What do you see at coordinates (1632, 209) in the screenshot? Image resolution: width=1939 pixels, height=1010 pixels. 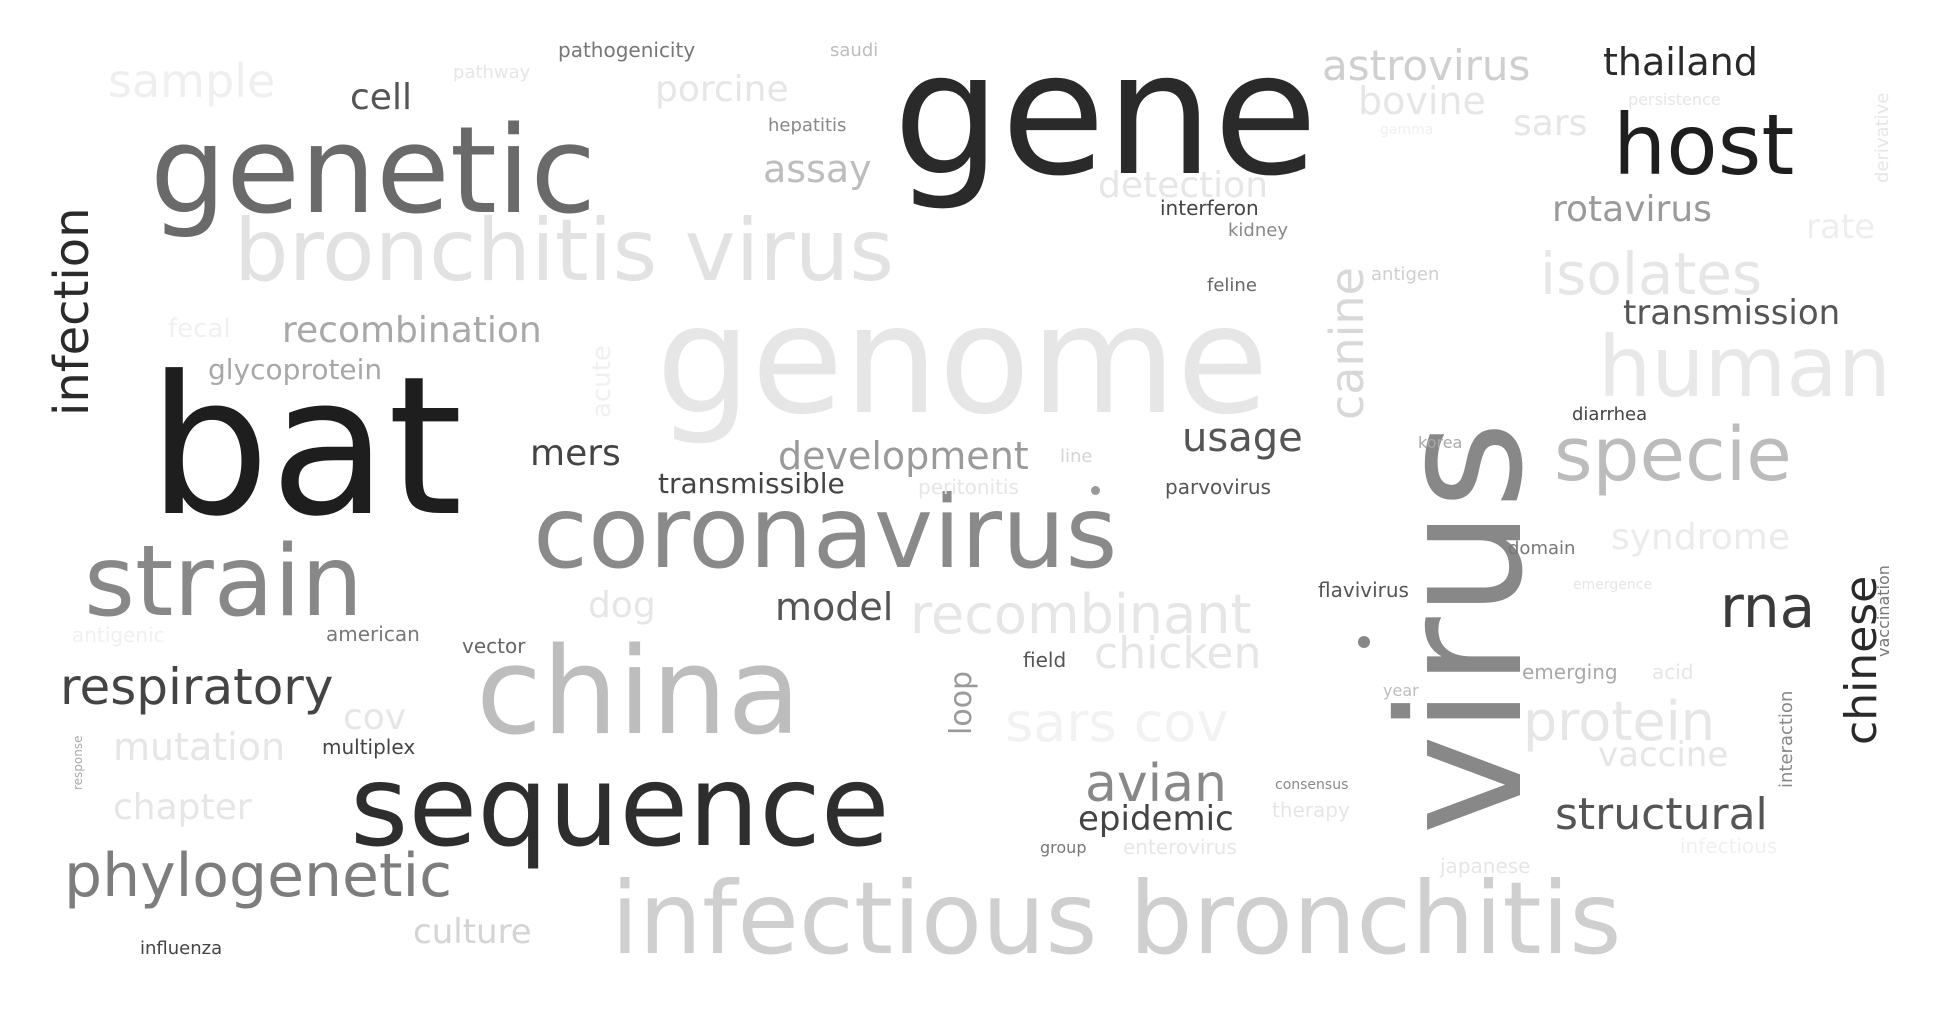 I see `word-rotavirus: rotavirus` at bounding box center [1632, 209].